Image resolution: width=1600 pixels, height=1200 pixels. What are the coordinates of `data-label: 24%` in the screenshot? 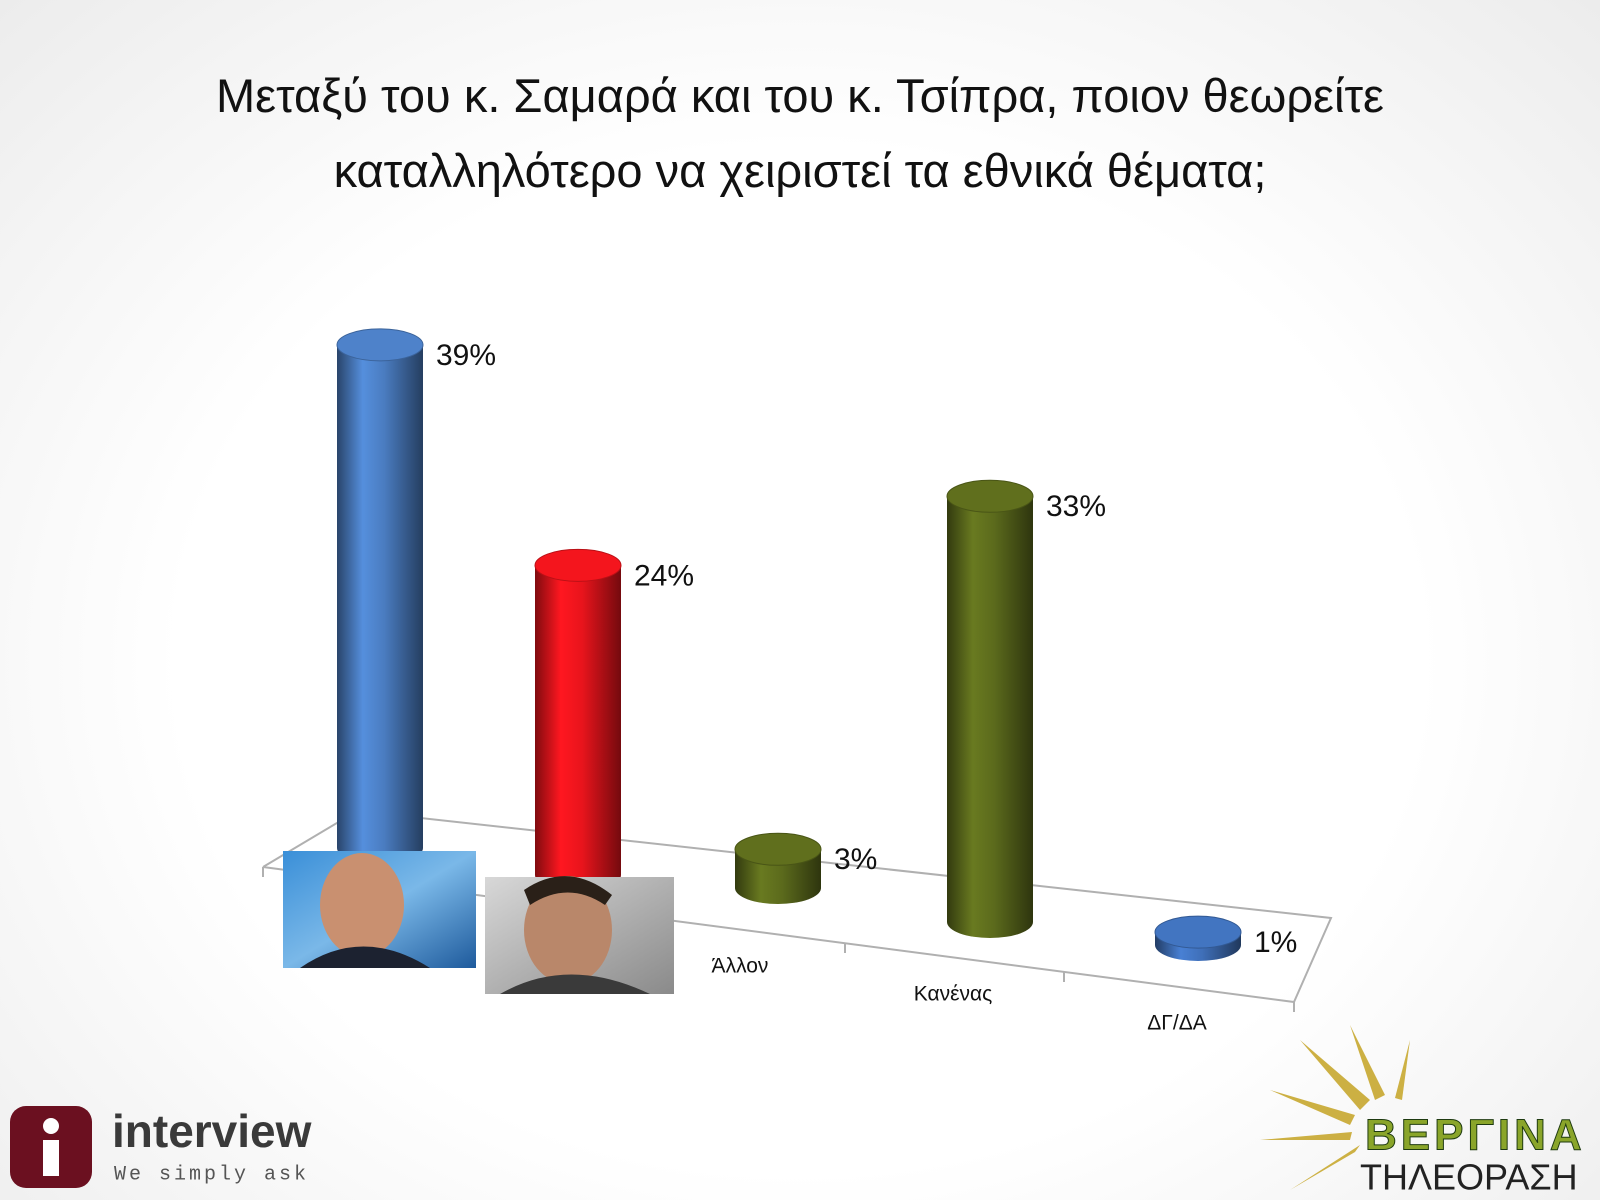 It's located at (664, 575).